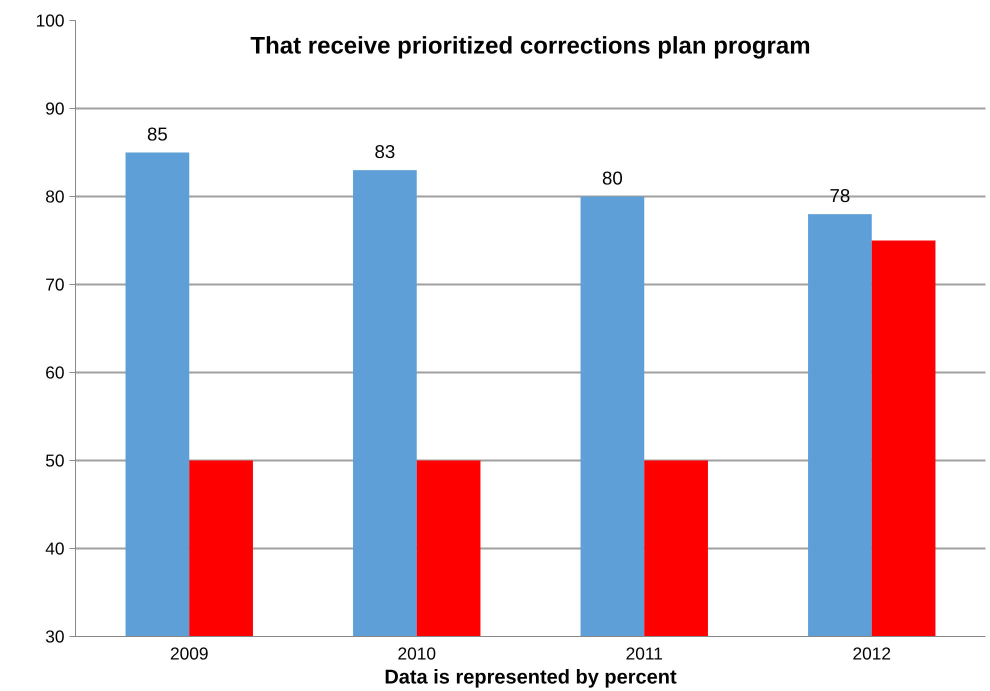  I want to click on x-tick-label: 2010, so click(416, 654).